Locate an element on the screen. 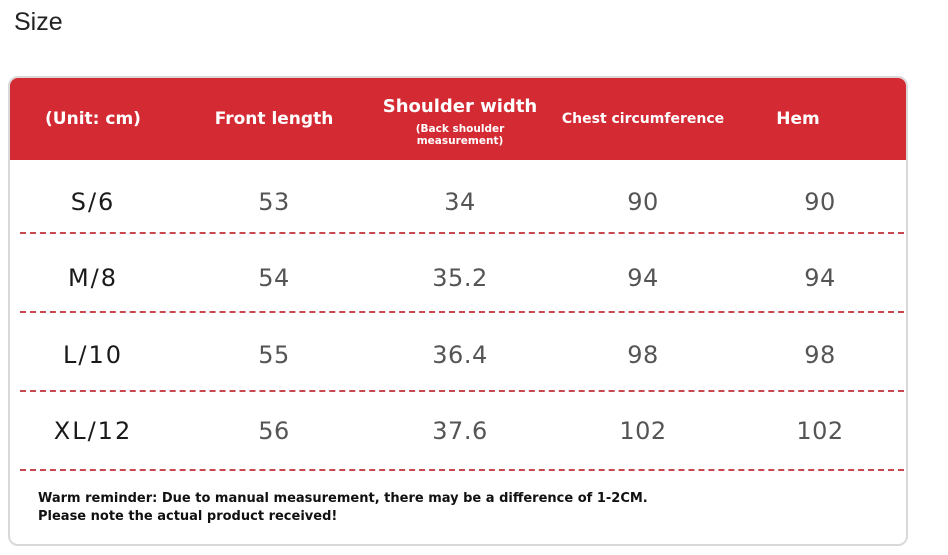 The width and height of the screenshot is (948, 555). table-row: XL/12 56 37.6 102 102 is located at coordinates (458, 431).